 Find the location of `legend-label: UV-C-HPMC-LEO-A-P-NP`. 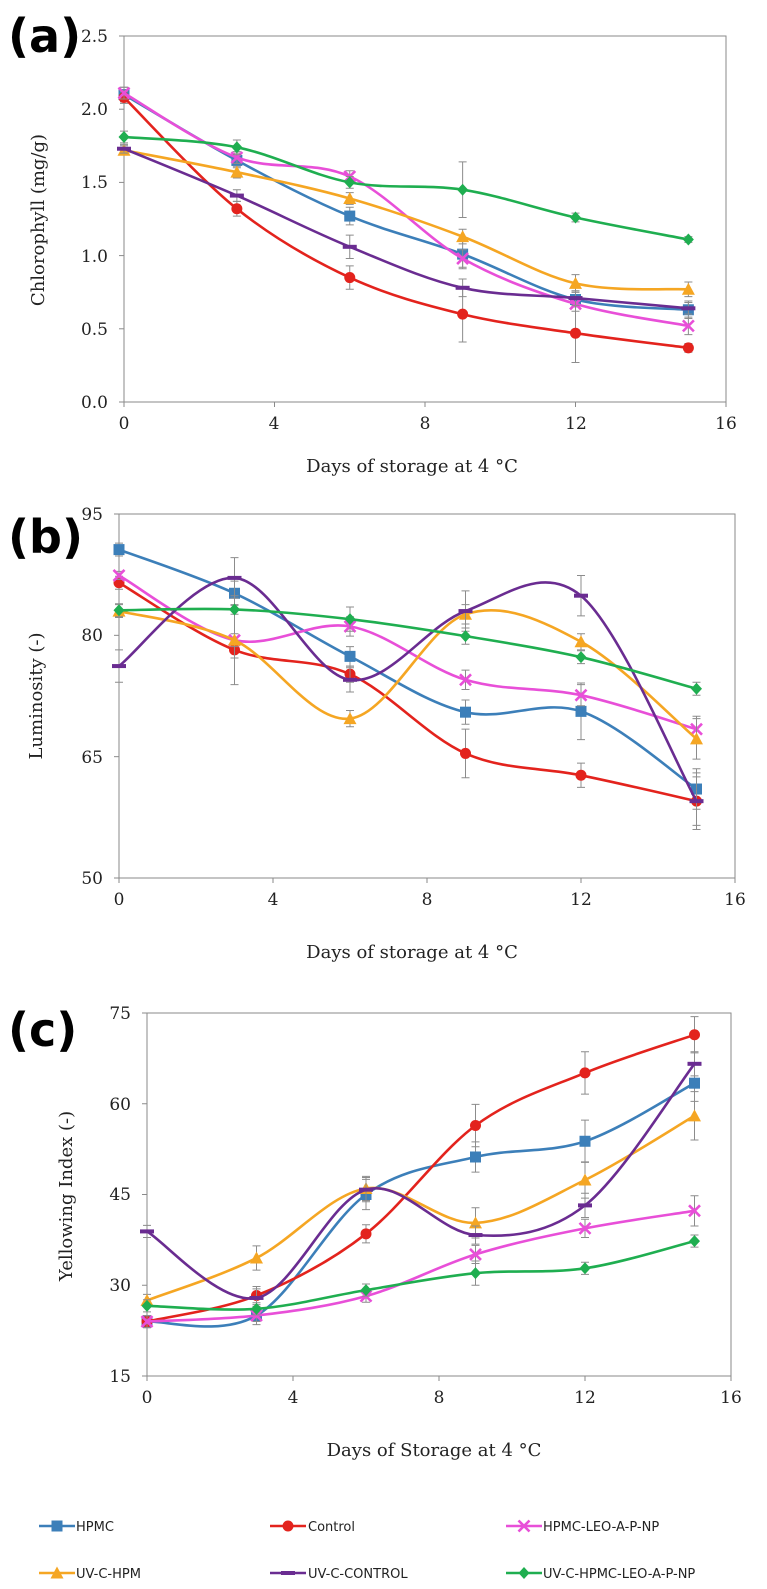

legend-label: UV-C-HPMC-LEO-A-P-NP is located at coordinates (619, 1574).